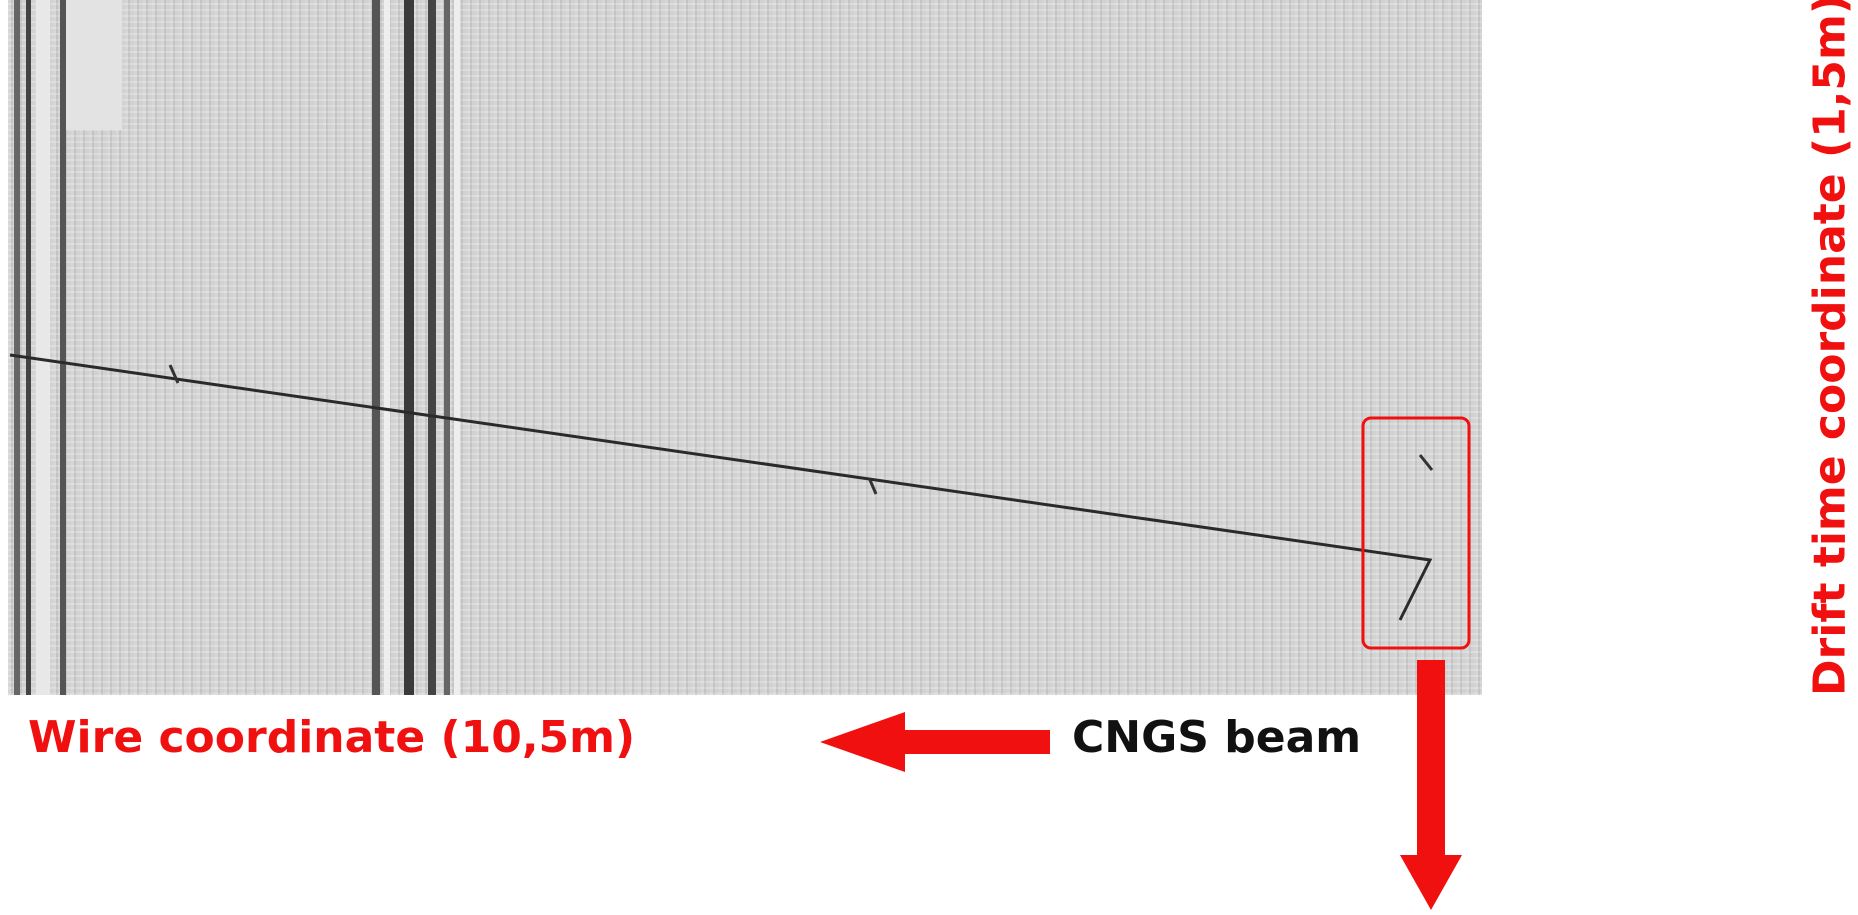  What do you see at coordinates (1217, 737) in the screenshot?
I see `beam-label: CNGS beam` at bounding box center [1217, 737].